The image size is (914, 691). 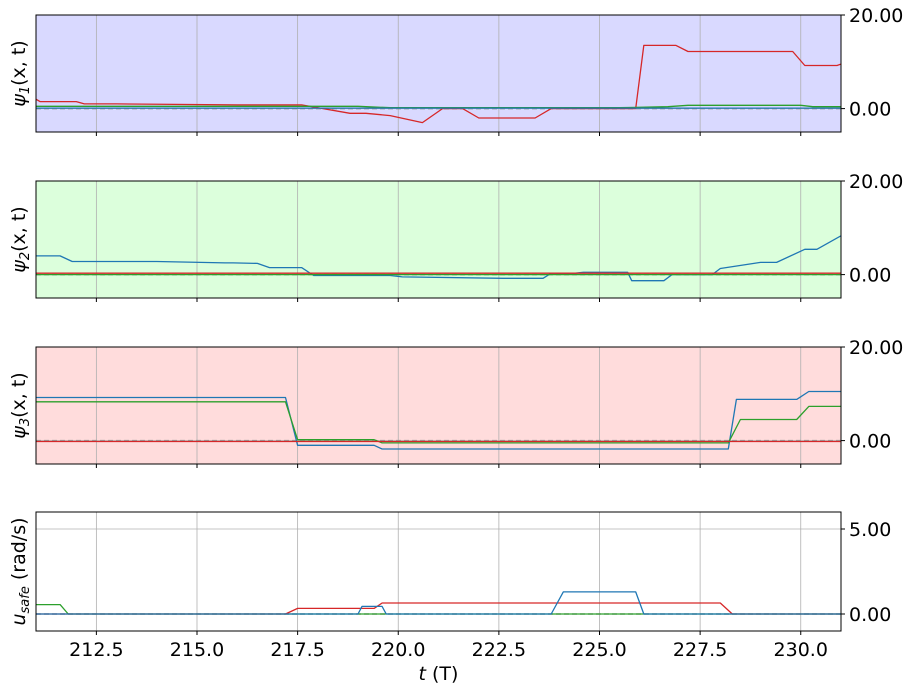 I want to click on y-axis-label: ψ3(x, t), so click(x=20, y=405).